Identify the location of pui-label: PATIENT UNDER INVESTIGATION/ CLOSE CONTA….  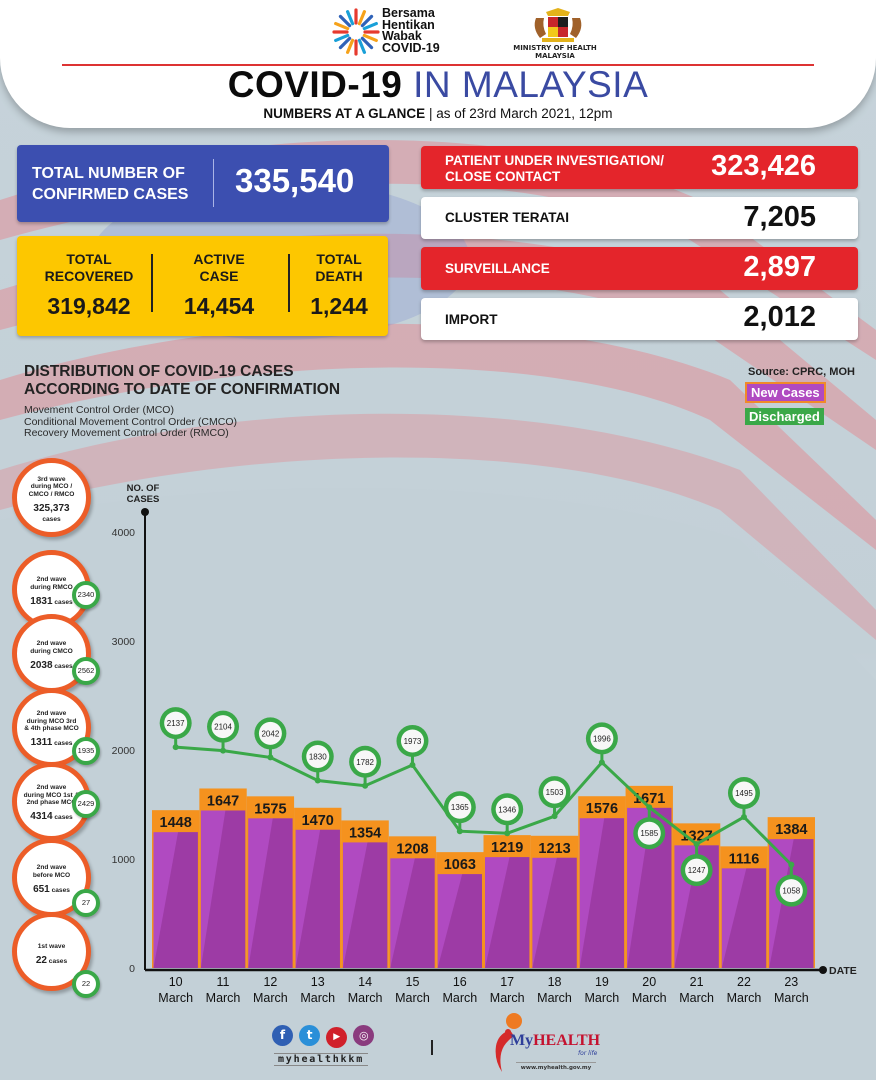
(554, 169).